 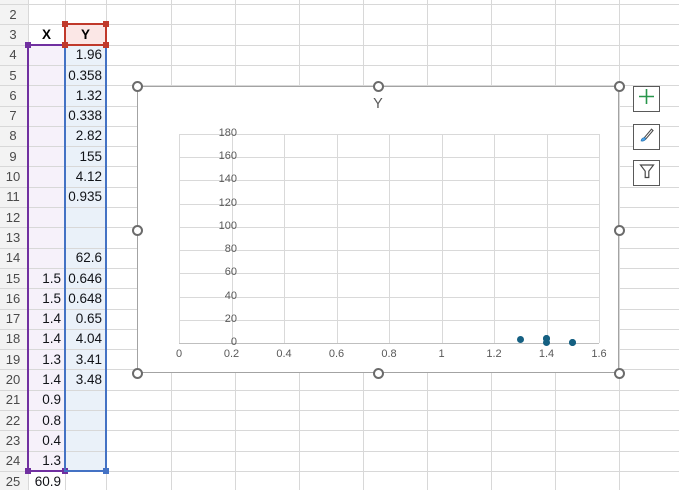 I want to click on cell-y: 4.04, so click(x=88, y=339).